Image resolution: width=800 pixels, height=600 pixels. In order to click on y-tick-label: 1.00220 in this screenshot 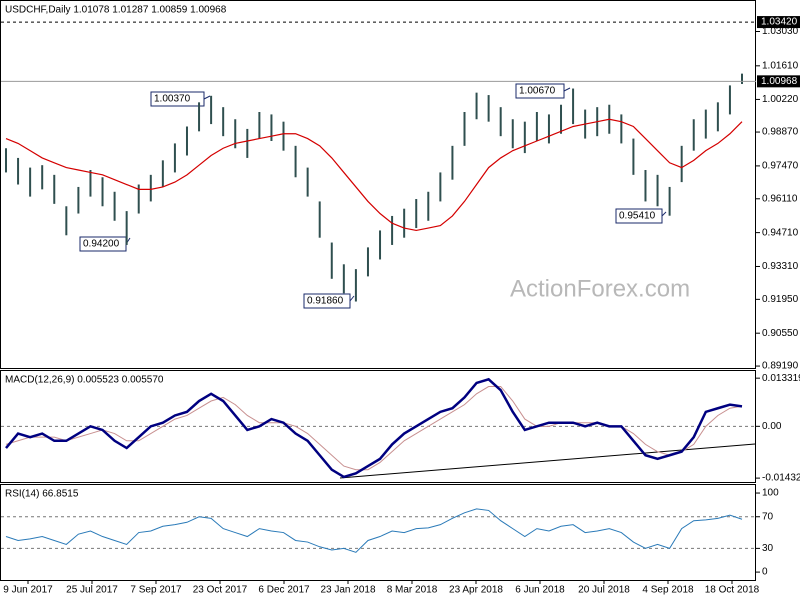, I will do `click(780, 99)`.